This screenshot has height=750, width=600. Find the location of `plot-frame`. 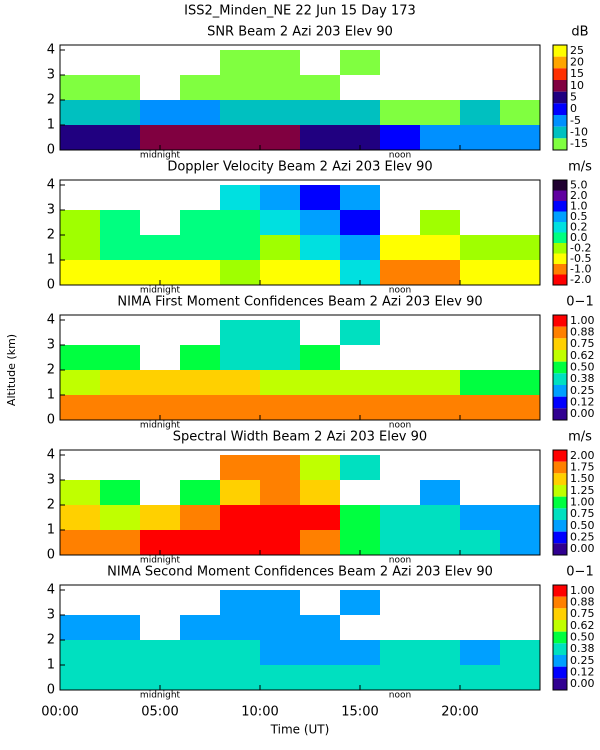

plot-frame is located at coordinates (300, 367).